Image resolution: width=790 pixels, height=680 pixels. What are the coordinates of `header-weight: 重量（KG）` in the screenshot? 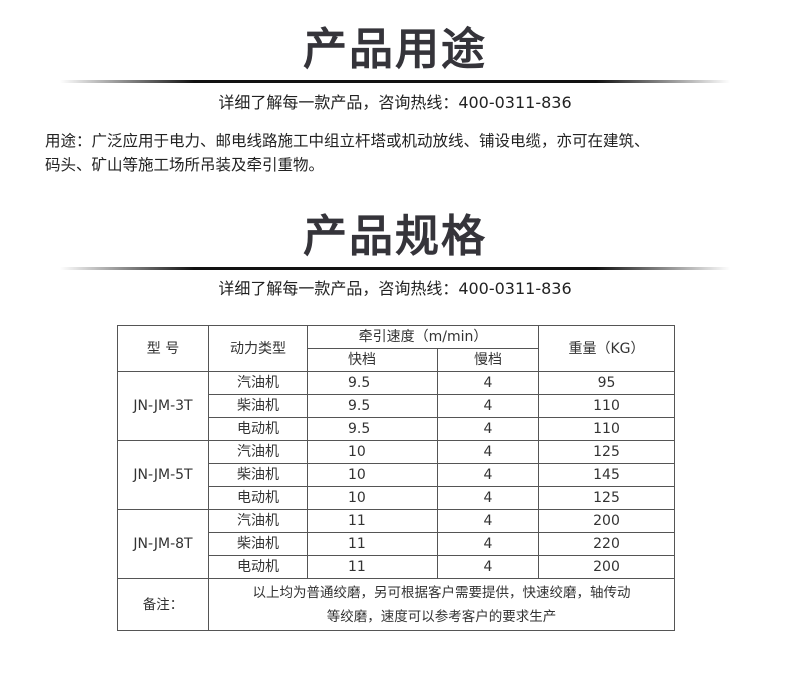 It's located at (607, 348).